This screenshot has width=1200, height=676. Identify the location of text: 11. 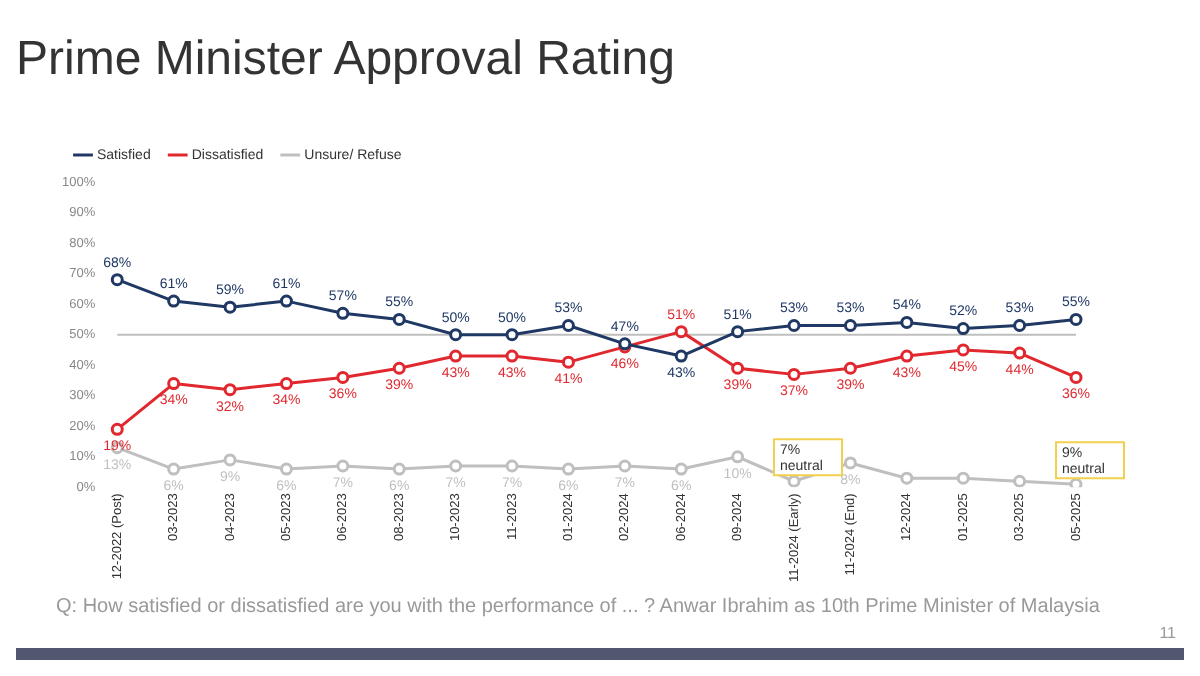
(1167, 633).